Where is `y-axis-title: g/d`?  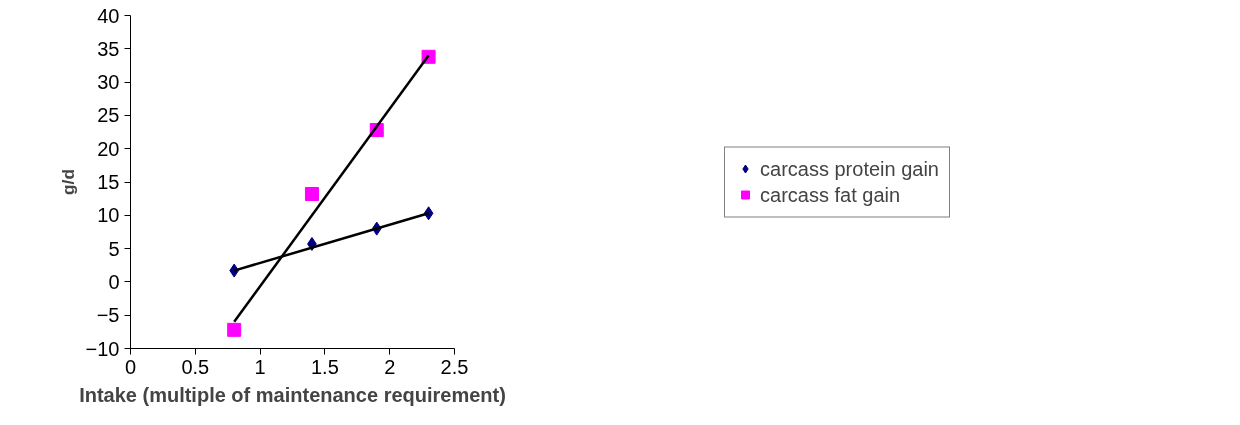 y-axis-title: g/d is located at coordinates (67, 182).